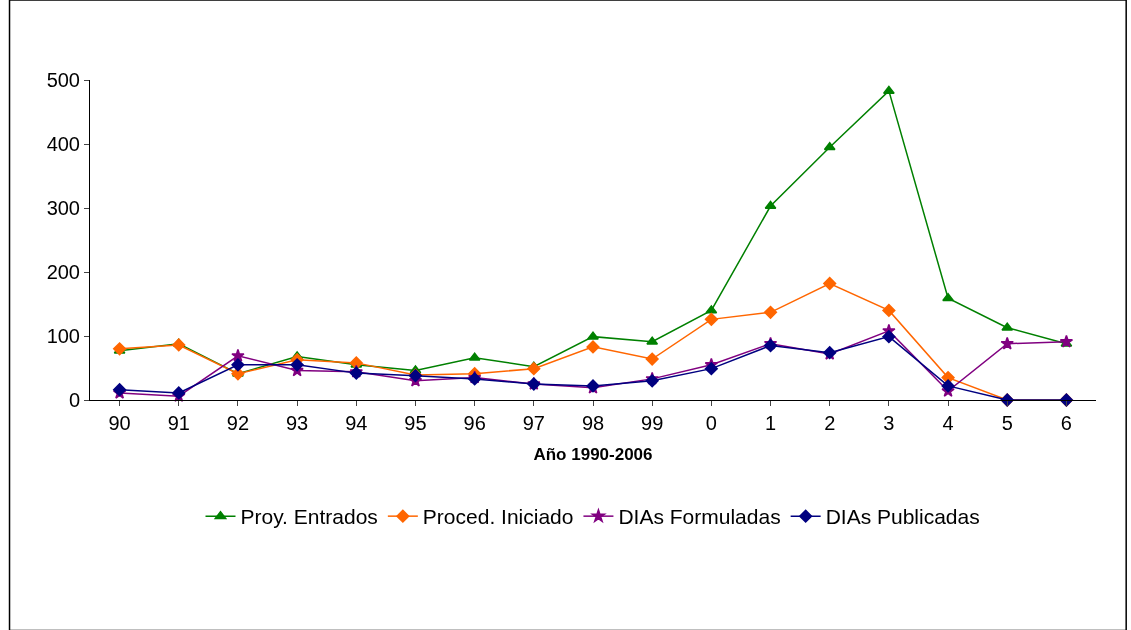 The width and height of the screenshot is (1131, 630). I want to click on legend-label: DIAs Formuladas, so click(699, 517).